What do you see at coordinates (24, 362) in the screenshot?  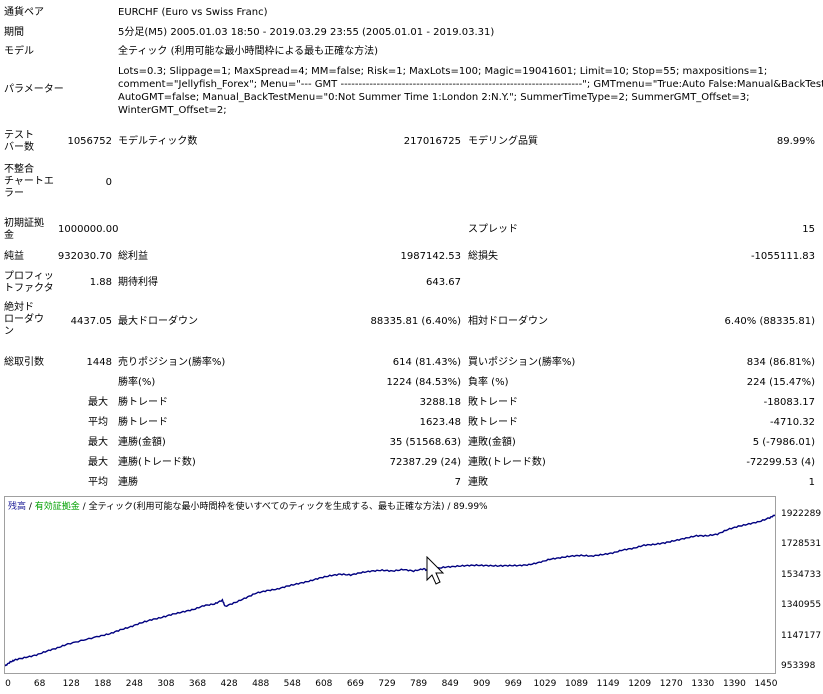 I see `trades-label: 総取引数` at bounding box center [24, 362].